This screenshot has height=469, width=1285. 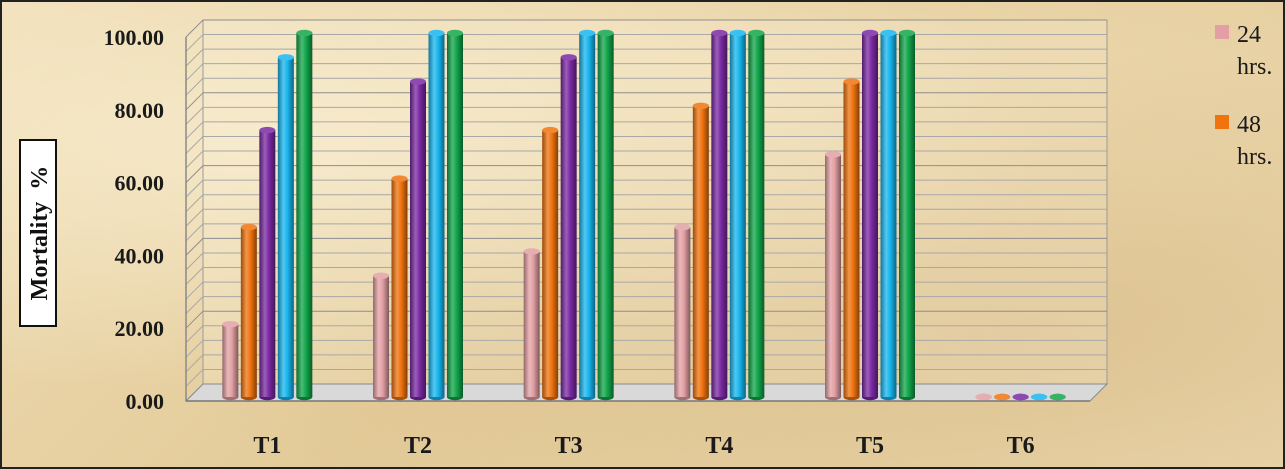 I want to click on y-axis-title-text: Mortality %, so click(x=40, y=233).